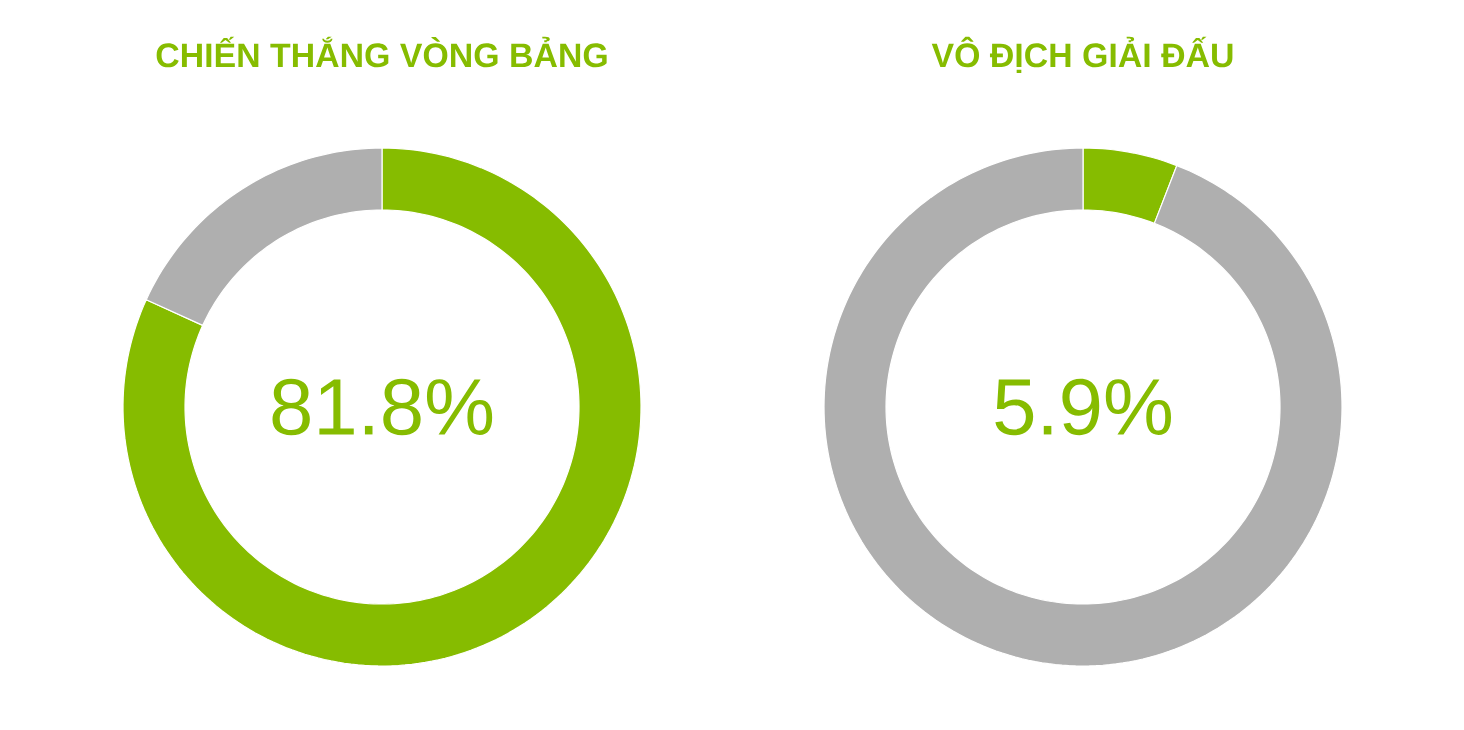 The image size is (1464, 730). What do you see at coordinates (1082, 55) in the screenshot?
I see `chart-title: VÔ ĐỊCH GIẢI ĐẤU` at bounding box center [1082, 55].